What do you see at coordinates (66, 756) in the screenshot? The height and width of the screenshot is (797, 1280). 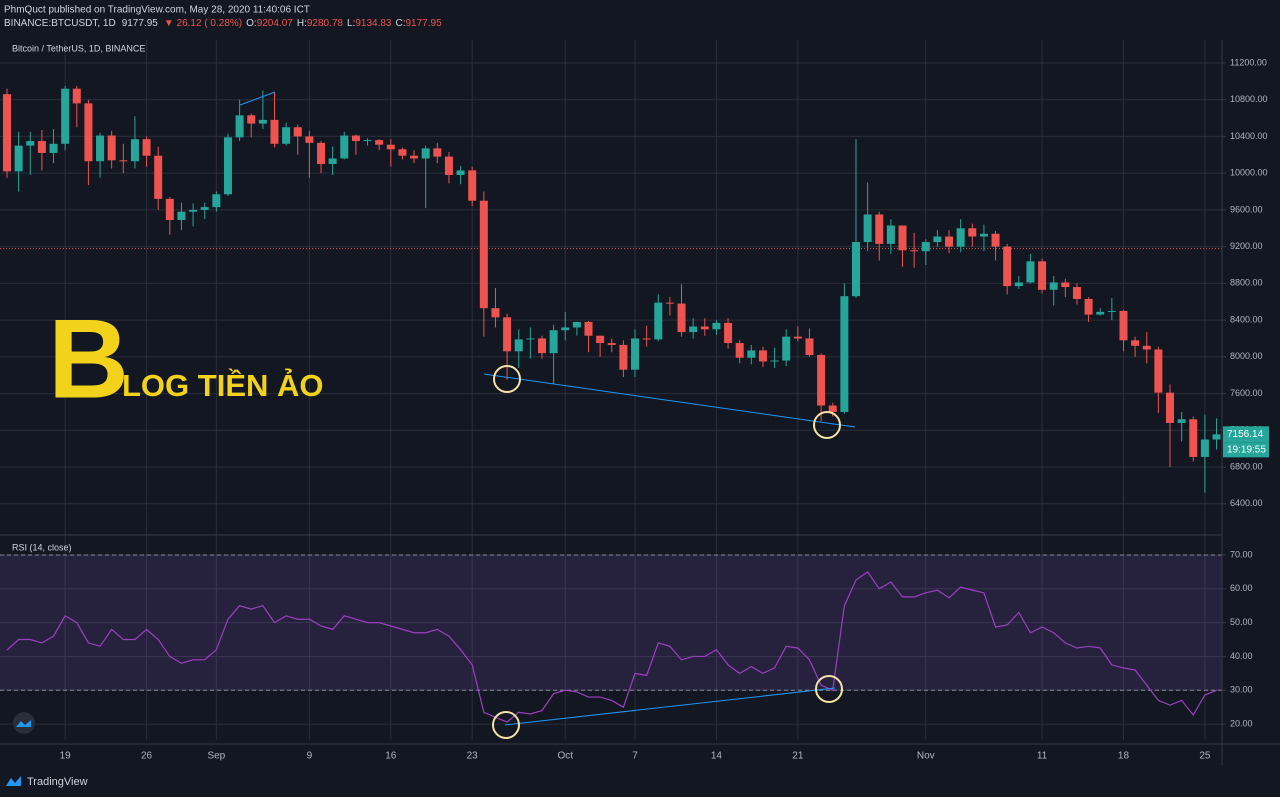 I see `x-tick-label: 19` at bounding box center [66, 756].